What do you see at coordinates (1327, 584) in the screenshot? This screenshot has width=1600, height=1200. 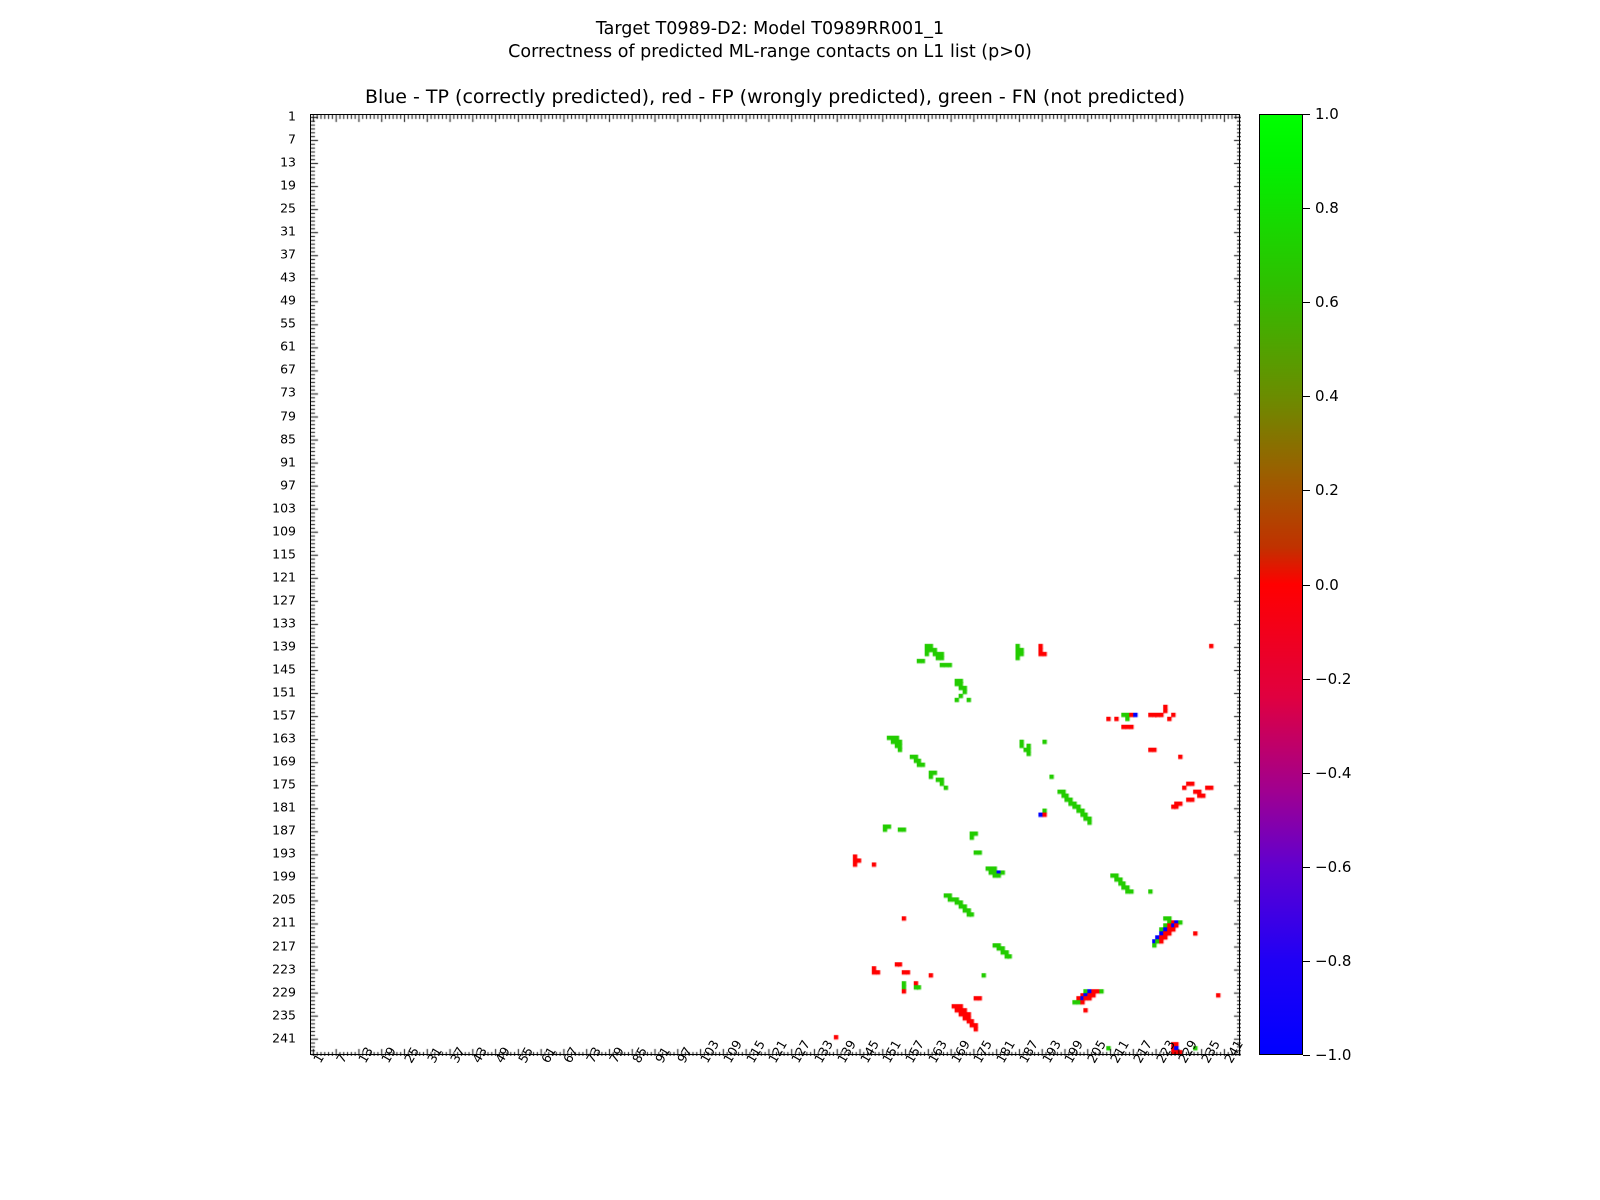 I see `colorbar-tick-label: 0.0` at bounding box center [1327, 584].